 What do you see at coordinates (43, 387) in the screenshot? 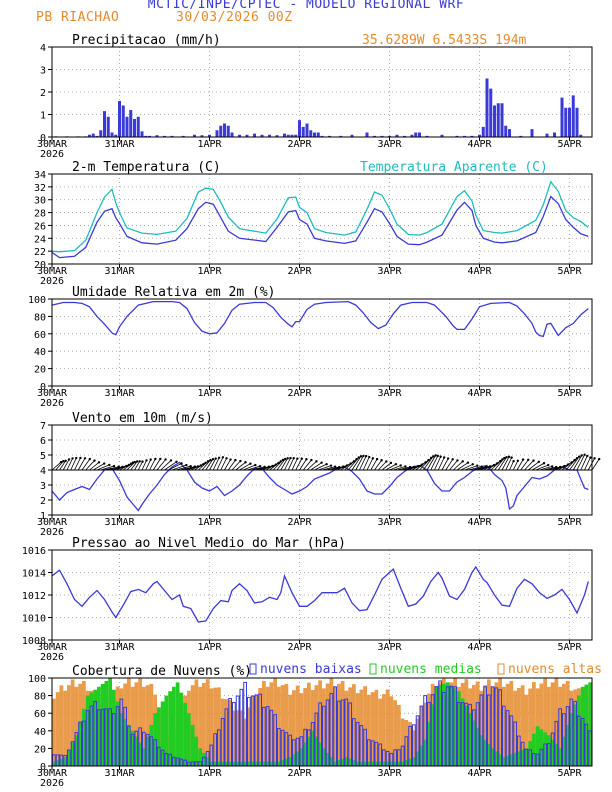
I see `y-tick-label: 0` at bounding box center [43, 387].